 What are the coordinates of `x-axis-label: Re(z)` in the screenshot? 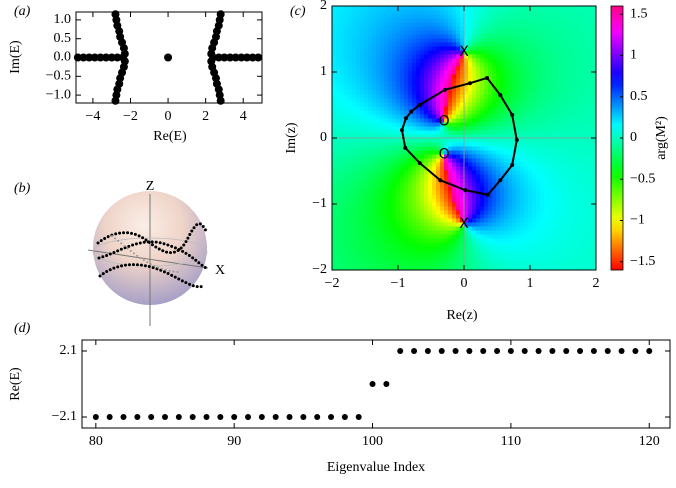 It's located at (461, 315).